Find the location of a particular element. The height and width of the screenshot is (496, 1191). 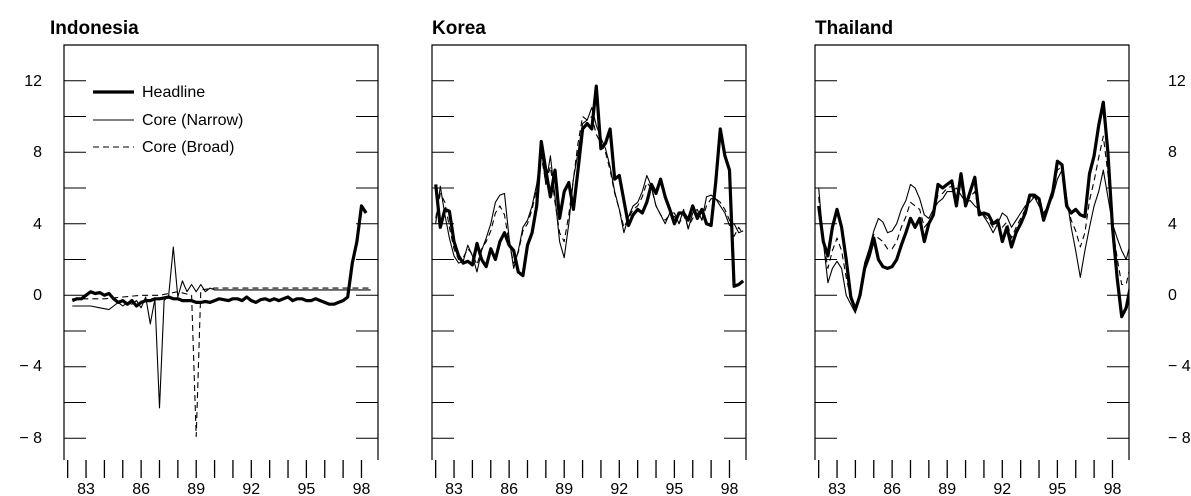

korea-title: Korea is located at coordinates (459, 28).